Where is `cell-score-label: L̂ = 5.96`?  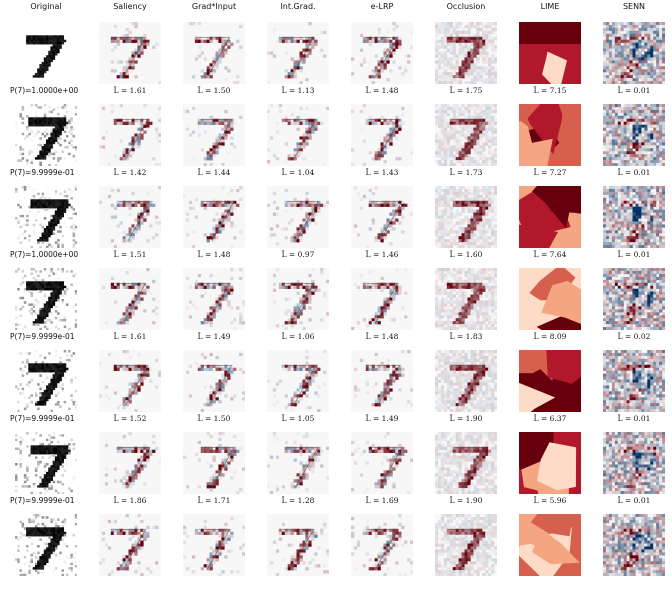
cell-score-label: L̂ = 5.96 is located at coordinates (550, 500).